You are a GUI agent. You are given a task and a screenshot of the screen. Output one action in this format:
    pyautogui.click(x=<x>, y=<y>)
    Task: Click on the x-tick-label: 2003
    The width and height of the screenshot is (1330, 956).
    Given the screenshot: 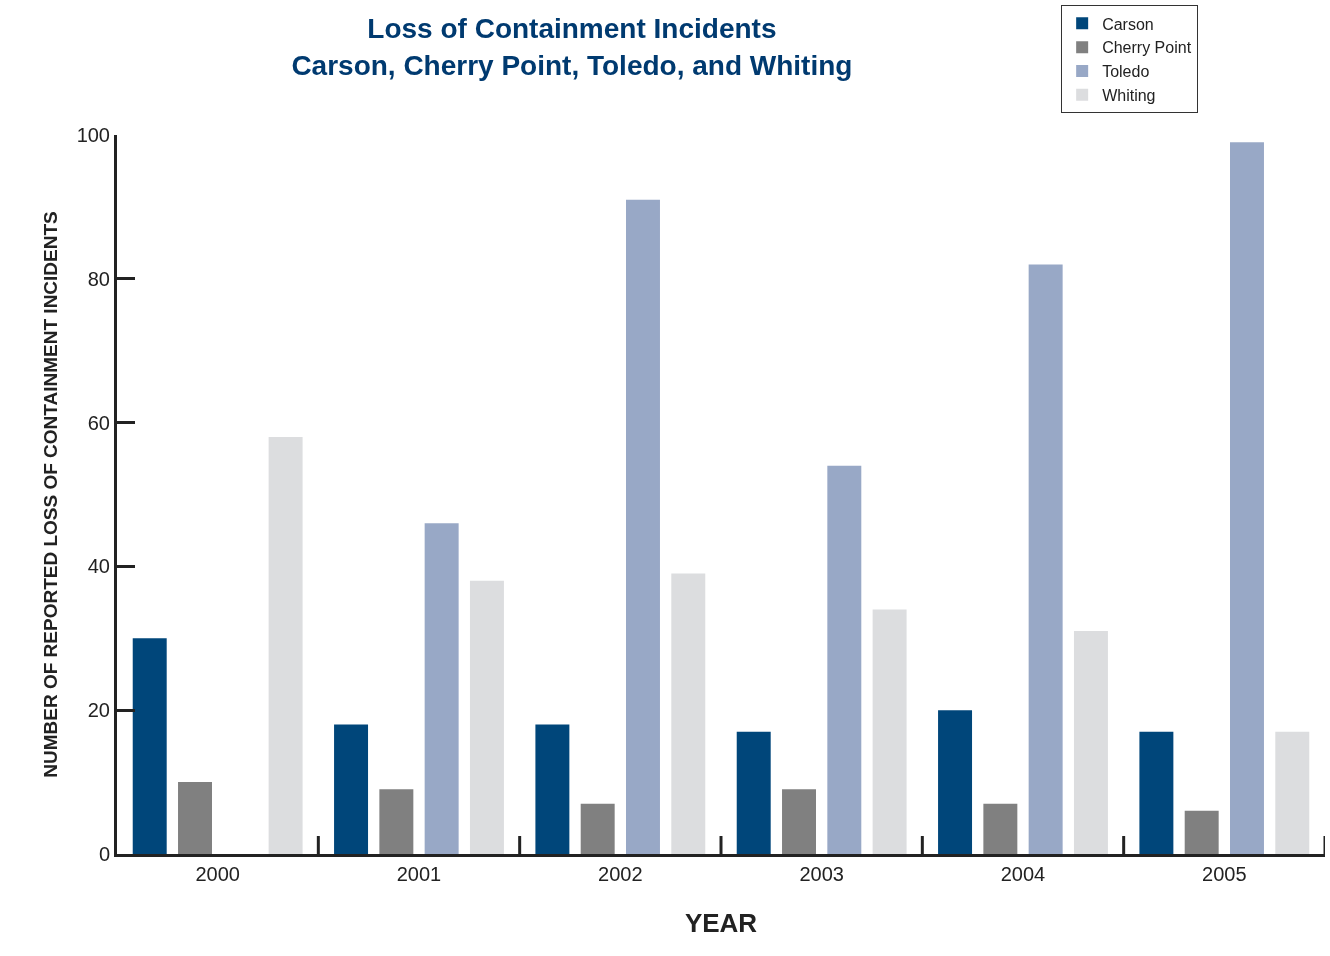 What is the action you would take?
    pyautogui.click(x=821, y=874)
    